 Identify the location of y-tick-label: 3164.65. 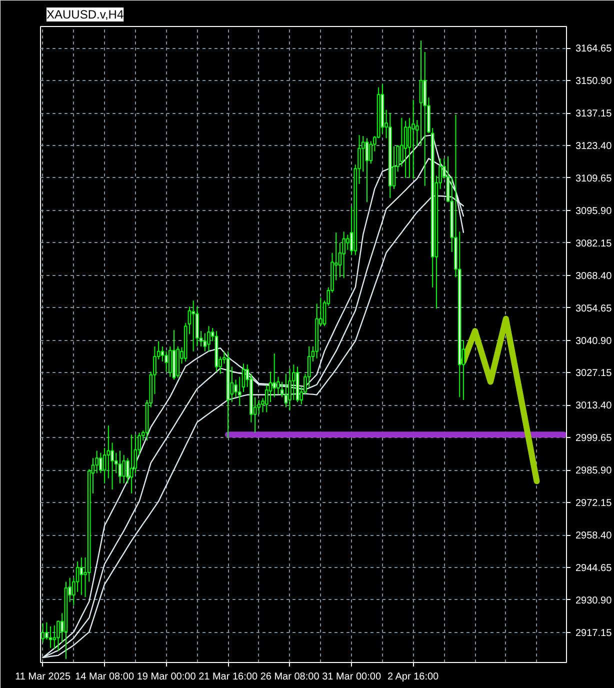
(594, 49).